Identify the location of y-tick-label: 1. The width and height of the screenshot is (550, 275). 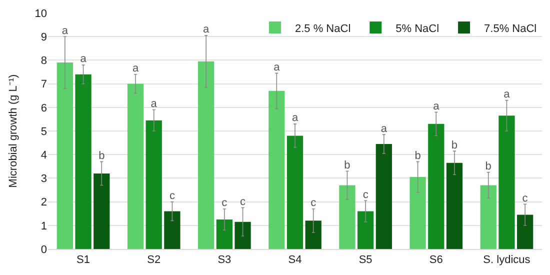
(43, 226).